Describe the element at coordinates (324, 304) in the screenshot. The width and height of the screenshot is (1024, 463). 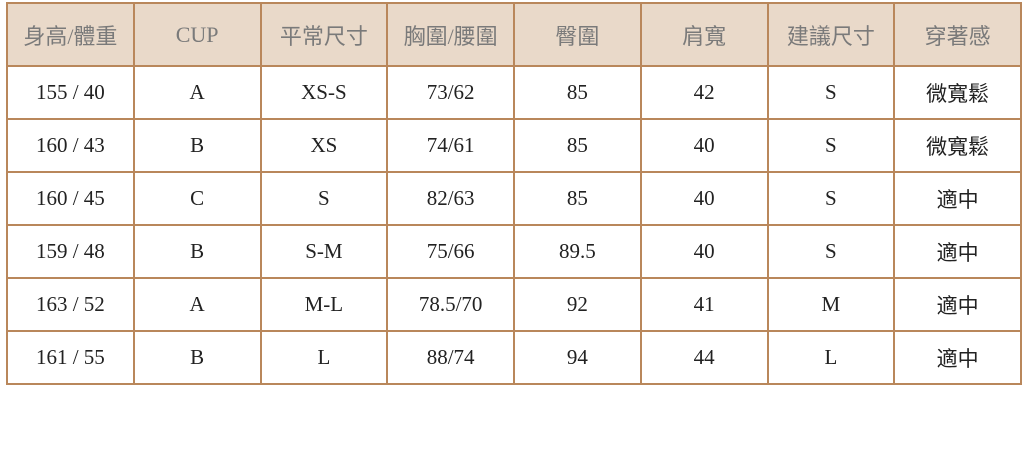
I see `table-cell: M-L` at that location.